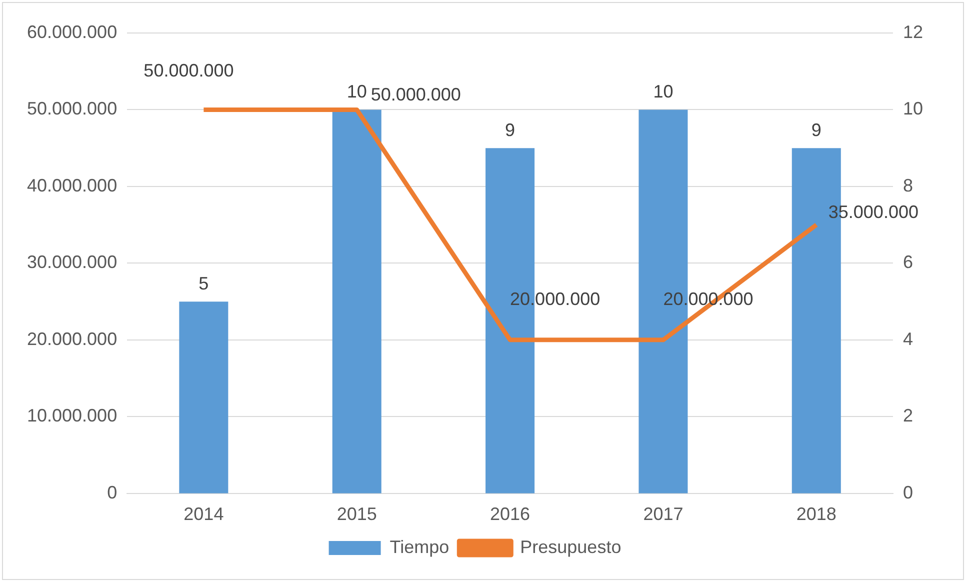 The height and width of the screenshot is (582, 966). What do you see at coordinates (816, 514) in the screenshot?
I see `x-tick-label: 2018` at bounding box center [816, 514].